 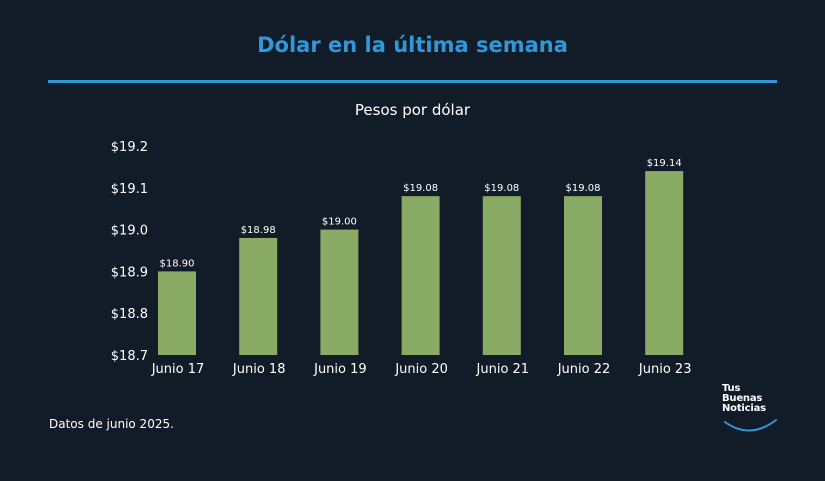 What do you see at coordinates (412, 81) in the screenshot?
I see `title-divider` at bounding box center [412, 81].